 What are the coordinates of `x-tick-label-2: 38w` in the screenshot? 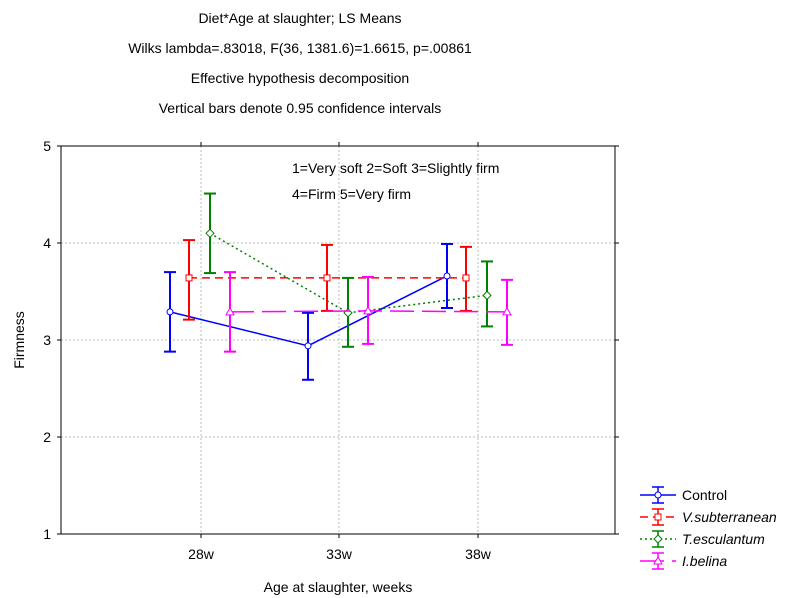 It's located at (478, 554).